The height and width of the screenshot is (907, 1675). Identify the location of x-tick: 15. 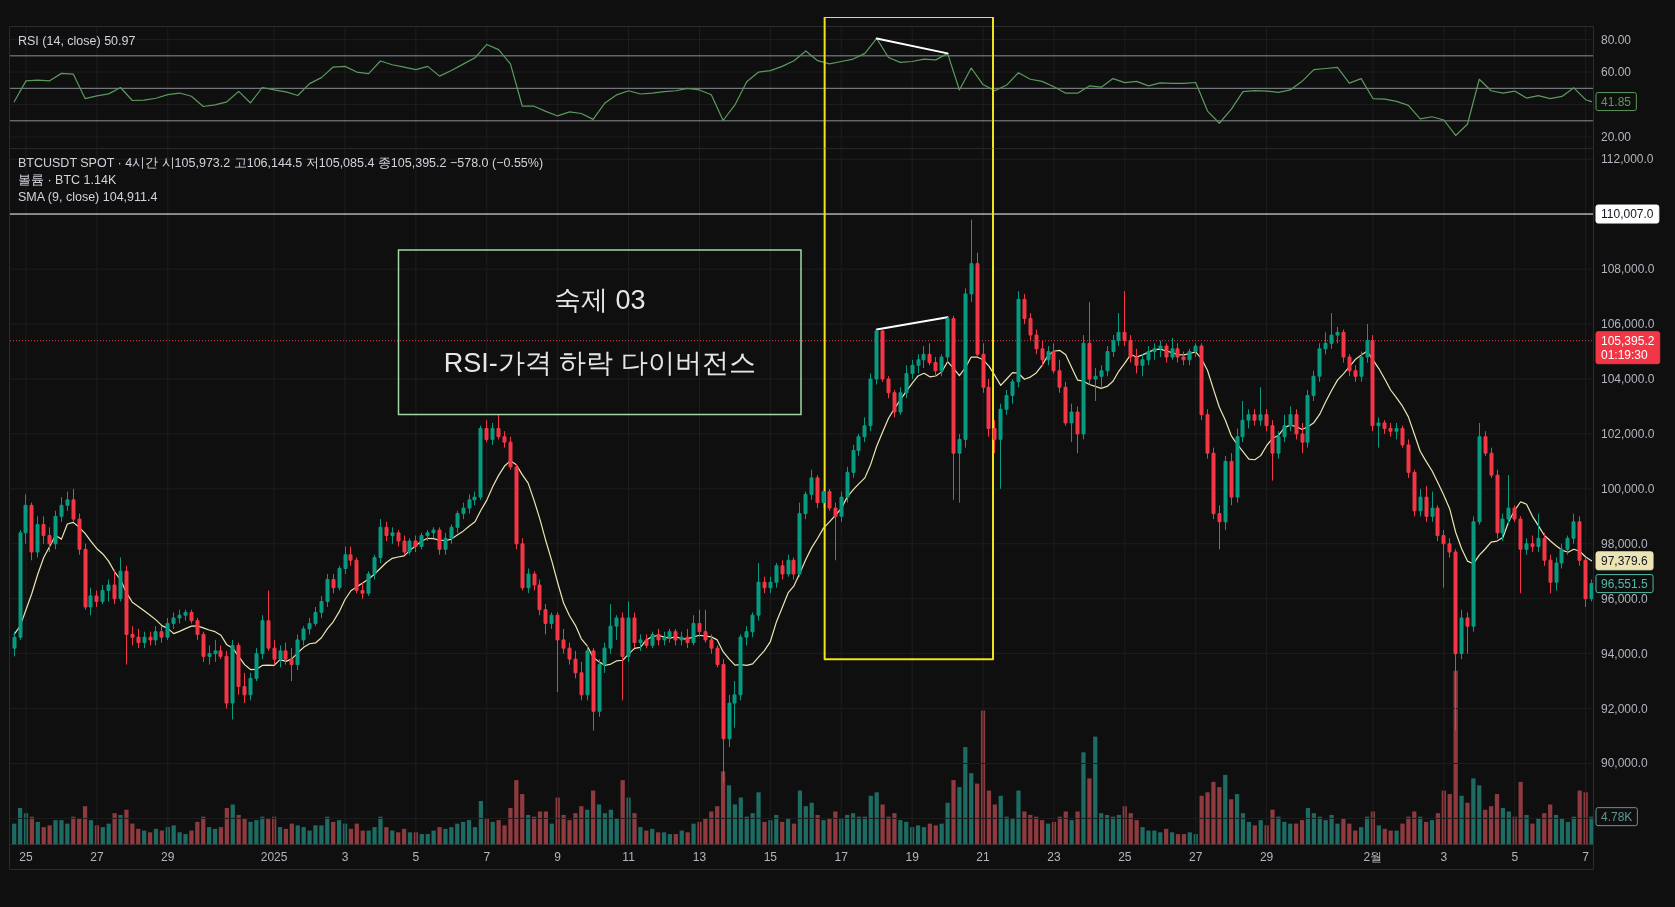
(770, 857).